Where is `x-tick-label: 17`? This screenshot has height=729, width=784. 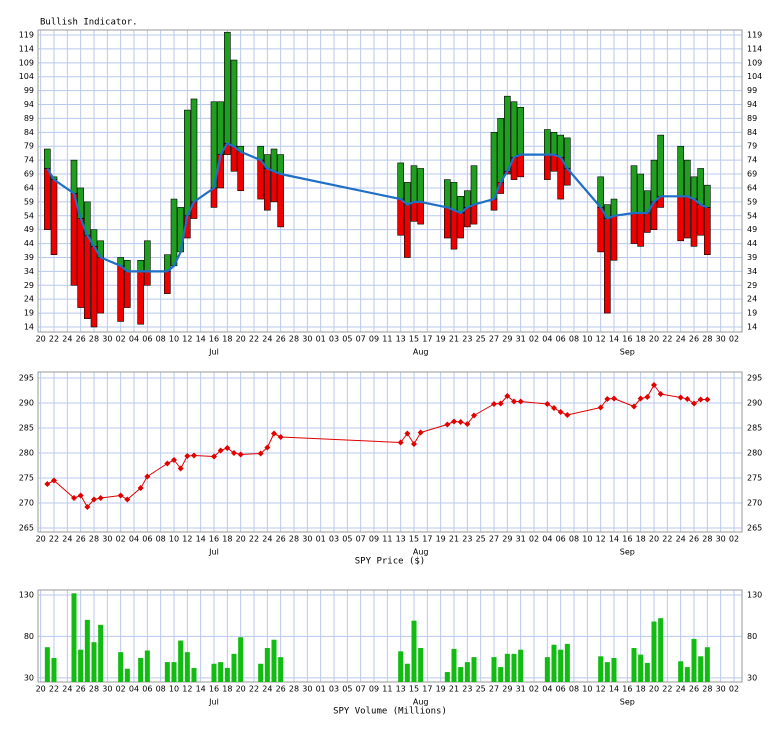
x-tick-label: 17 is located at coordinates (427, 689).